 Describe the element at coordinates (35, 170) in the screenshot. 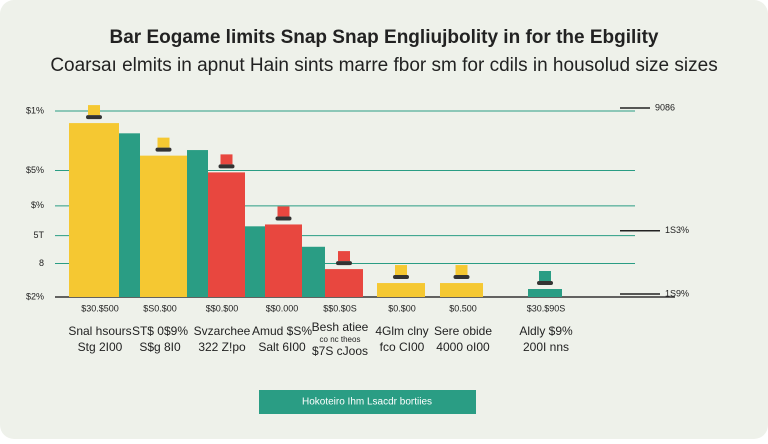

I see `y-tick-label: $5%` at that location.